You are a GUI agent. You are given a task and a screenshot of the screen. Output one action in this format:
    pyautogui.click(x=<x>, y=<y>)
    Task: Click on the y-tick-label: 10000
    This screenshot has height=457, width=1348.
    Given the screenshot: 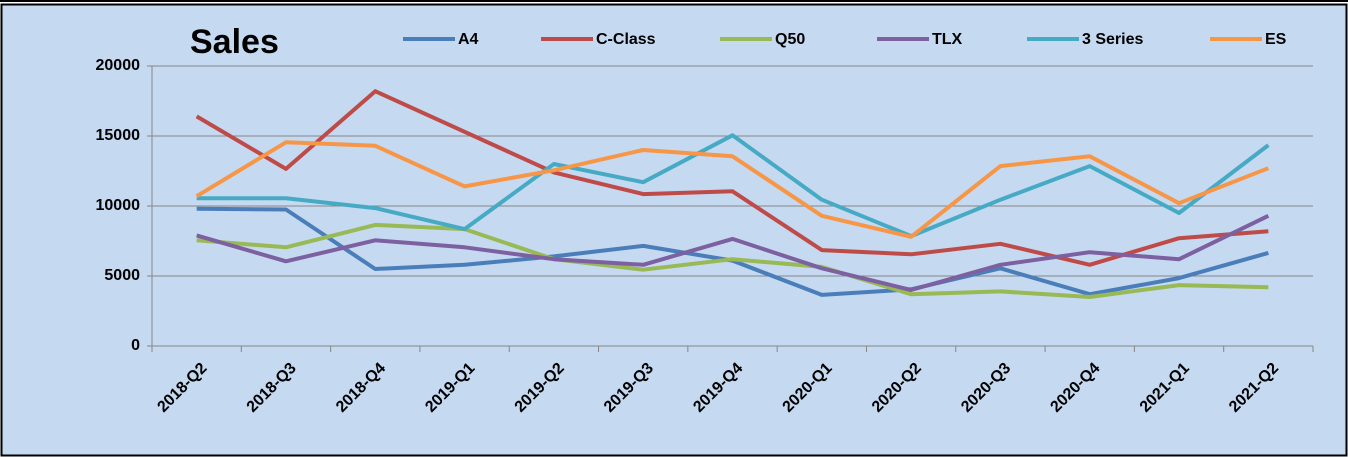 What is the action you would take?
    pyautogui.click(x=118, y=205)
    